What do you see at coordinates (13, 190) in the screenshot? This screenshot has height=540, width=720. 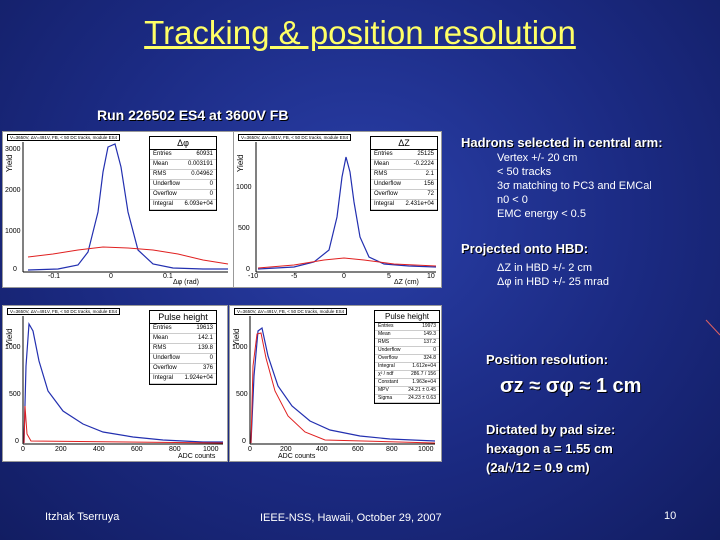 I see `y-tick: 2000` at bounding box center [13, 190].